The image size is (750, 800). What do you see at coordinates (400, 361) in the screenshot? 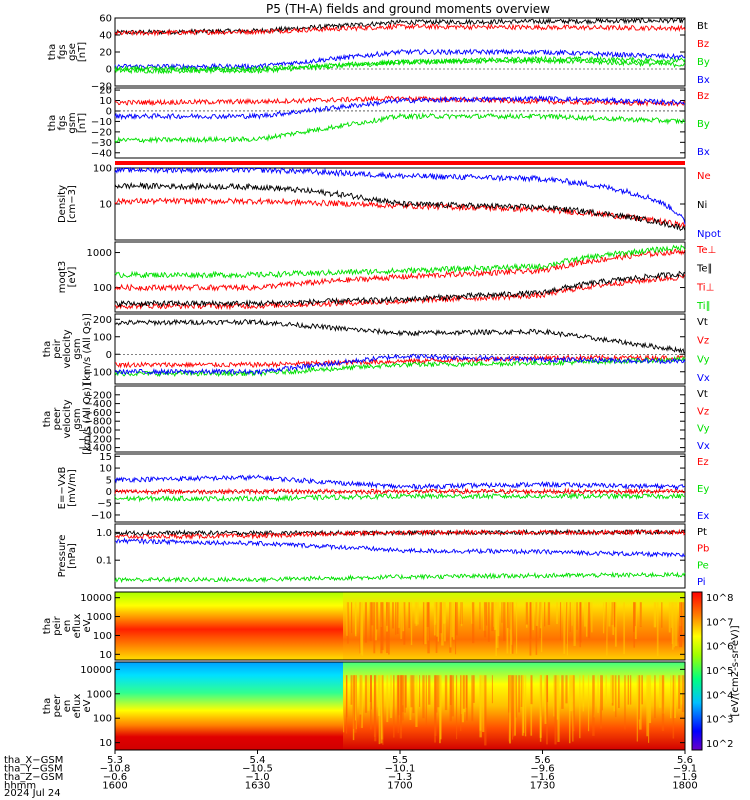
I see `series-line-peir_vel-Vz` at bounding box center [400, 361].